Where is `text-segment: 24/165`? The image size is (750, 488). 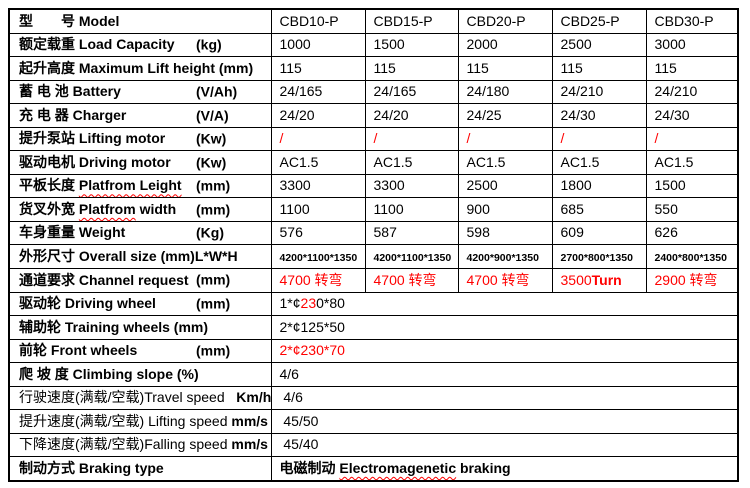 text-segment: 24/165 is located at coordinates (301, 91).